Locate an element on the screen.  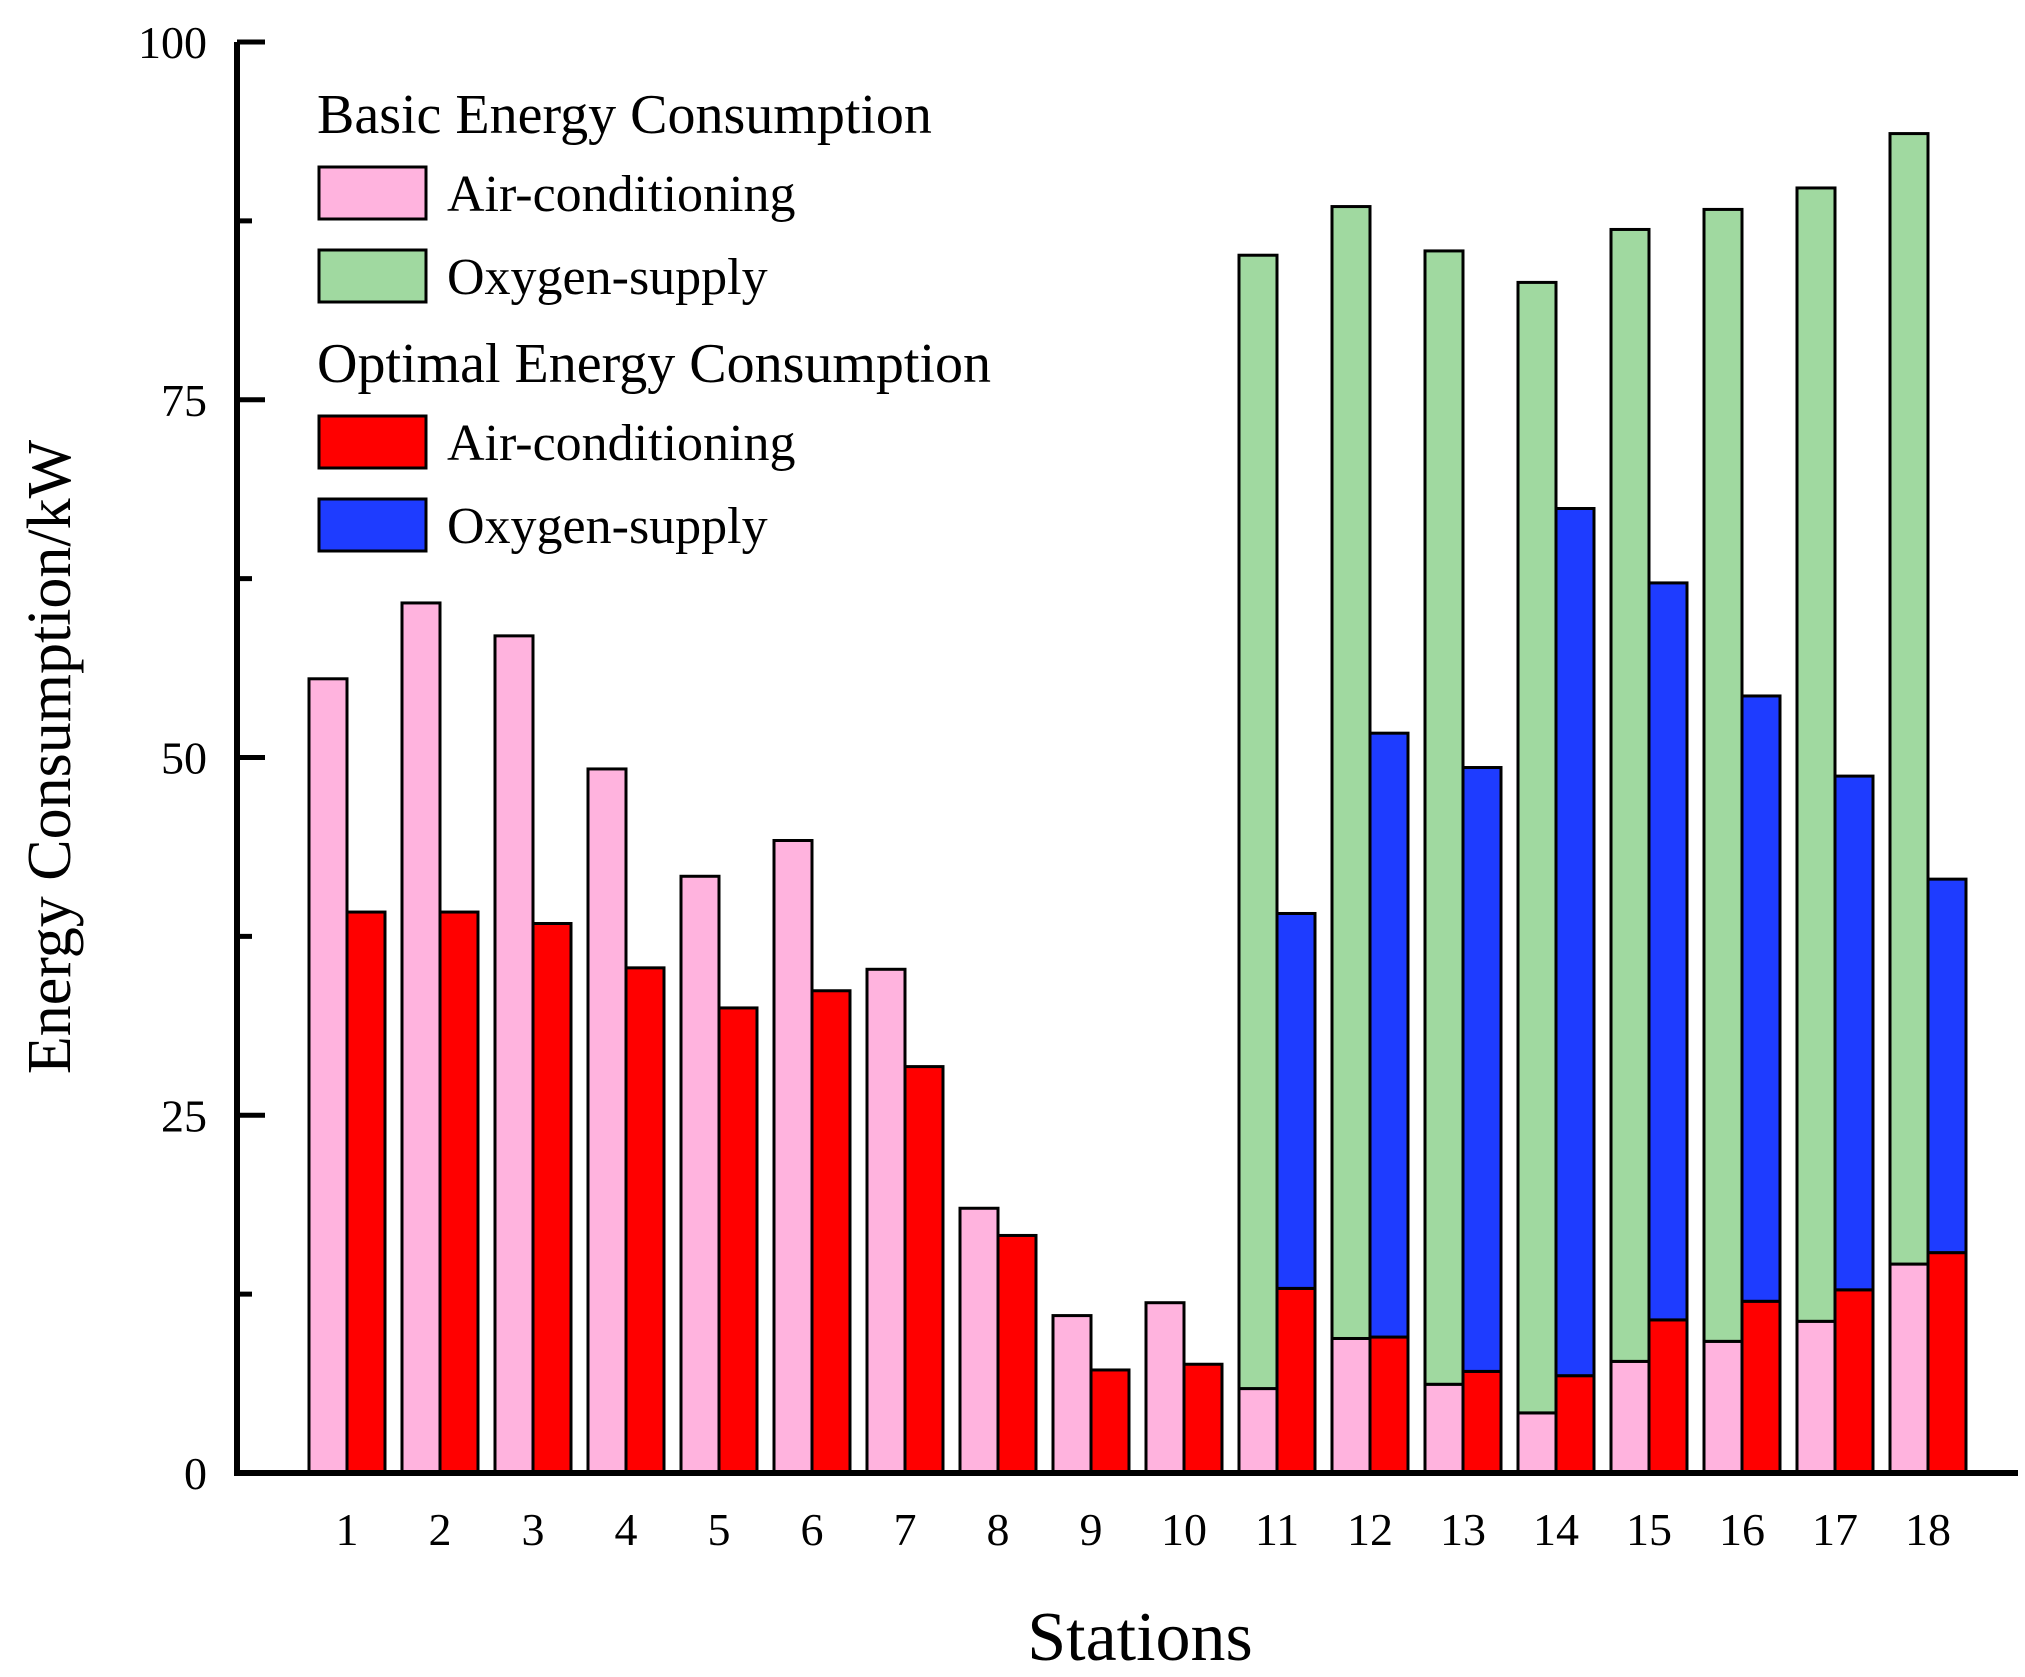
y-axis-title: Energy Consumption/kW is located at coordinates (50, 756).